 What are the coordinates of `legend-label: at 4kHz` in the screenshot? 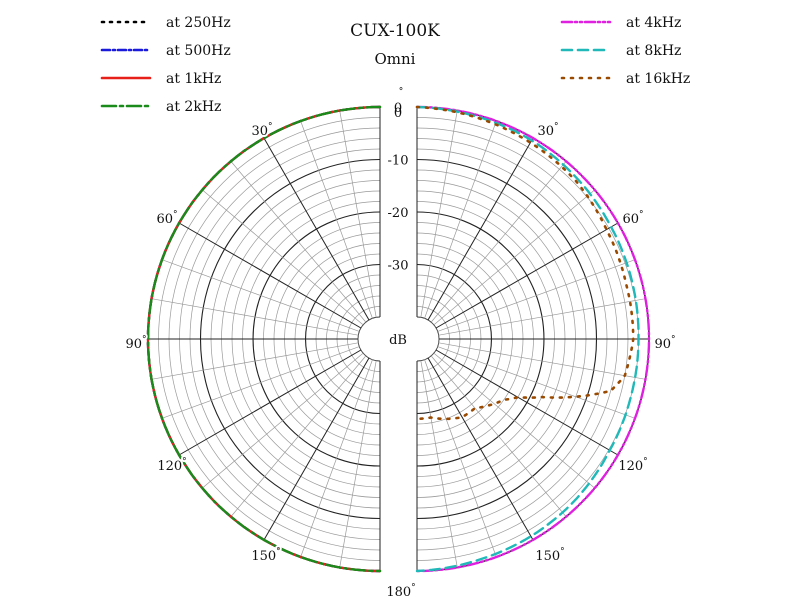 It's located at (653, 23).